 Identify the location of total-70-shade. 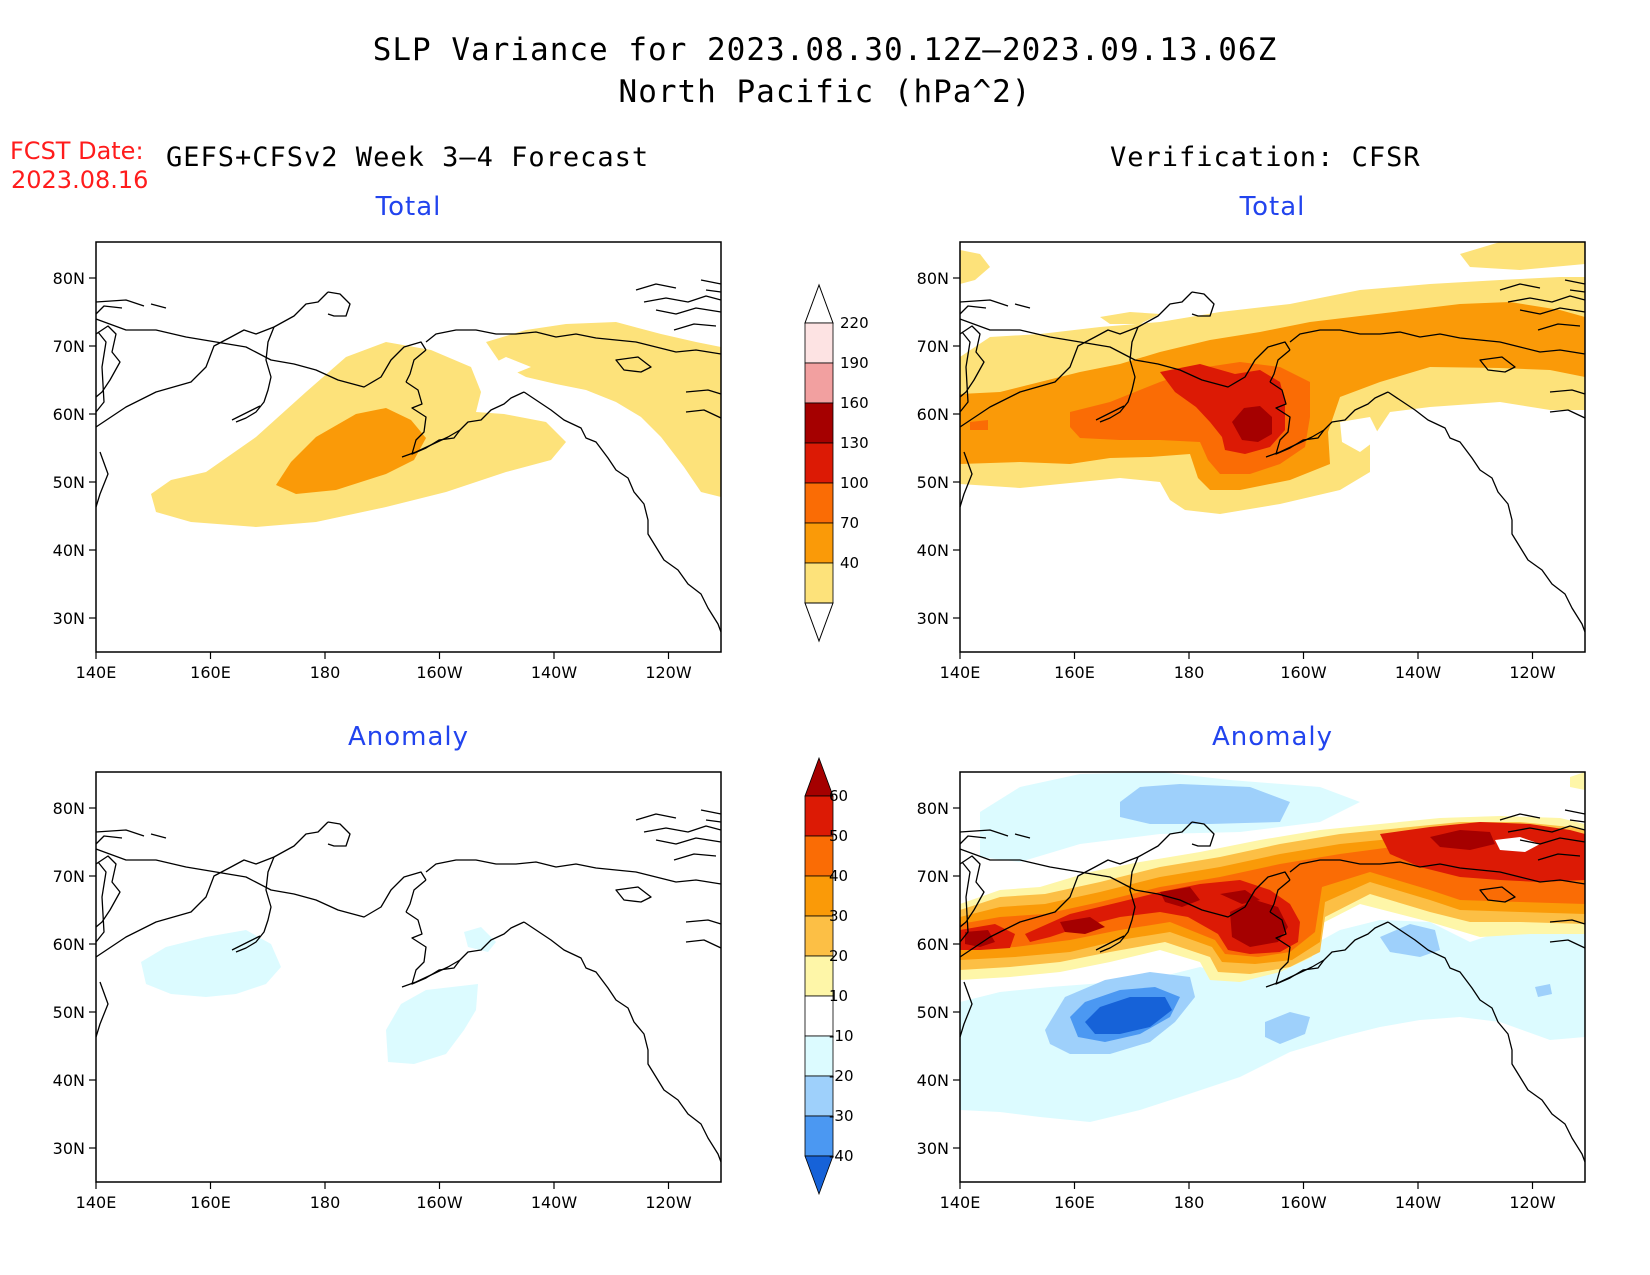
(351, 451).